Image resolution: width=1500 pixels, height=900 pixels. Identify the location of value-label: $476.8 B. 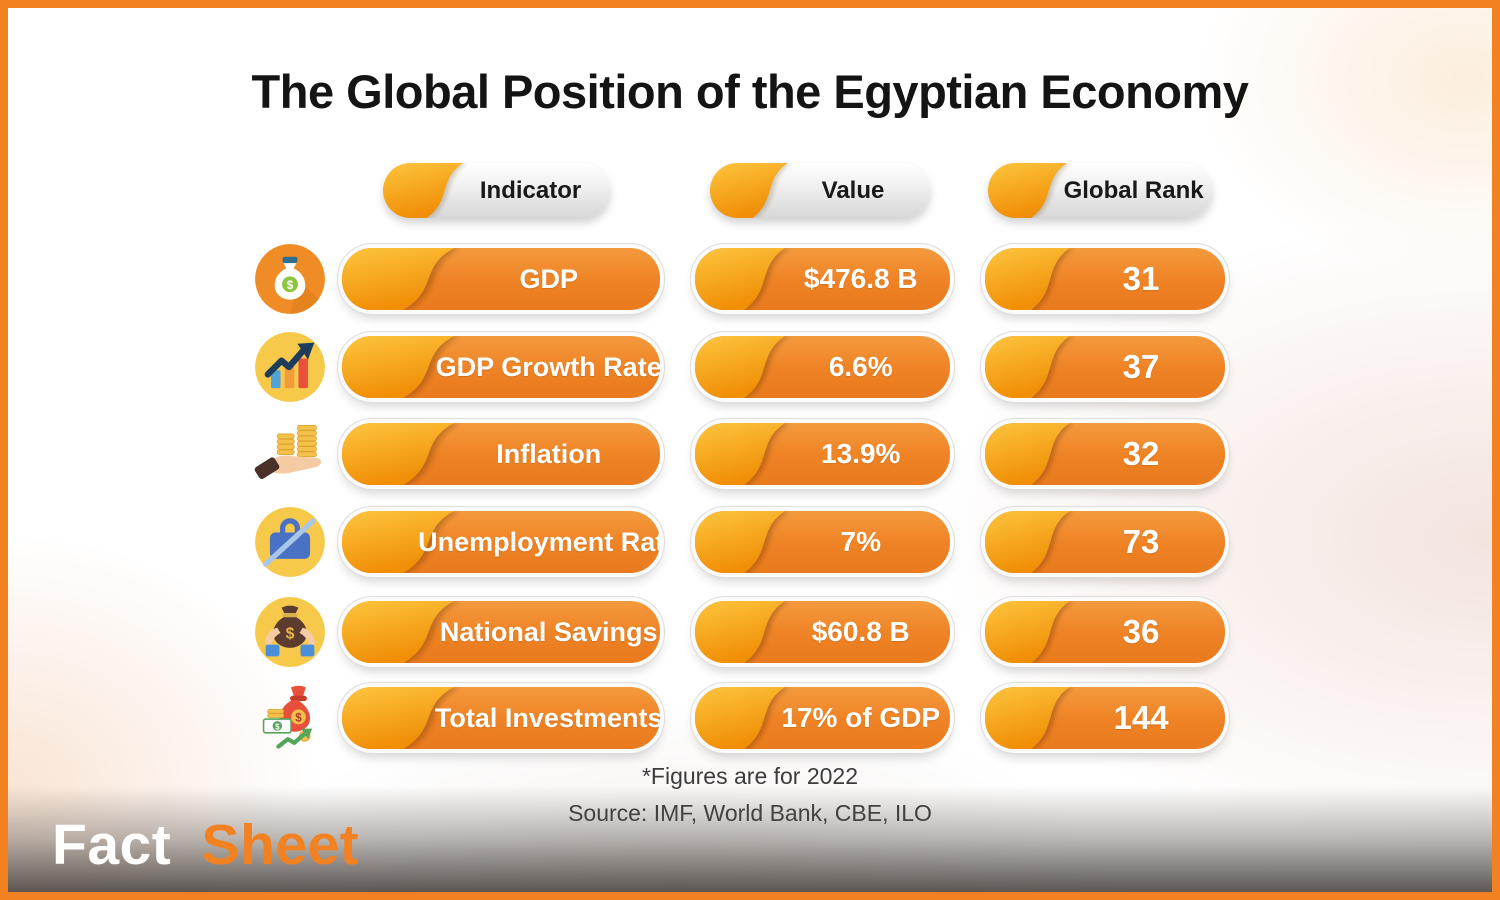
(860, 278).